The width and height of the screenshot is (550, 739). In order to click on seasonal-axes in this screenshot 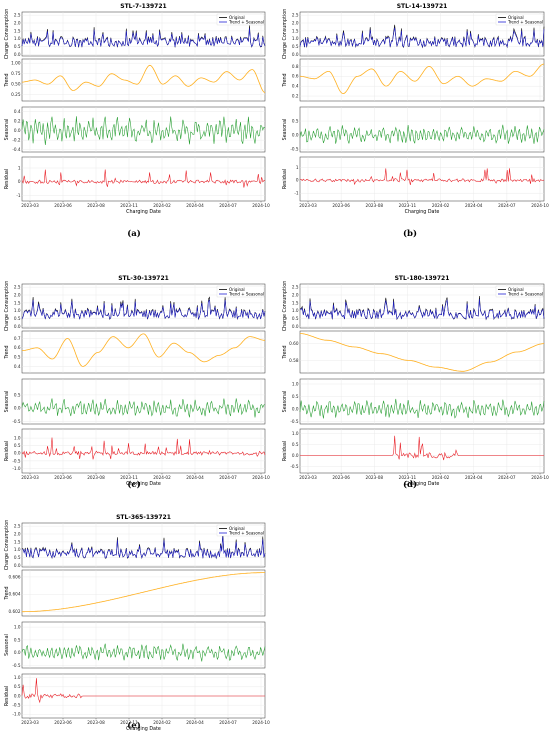, I will do `click(422, 401)`.